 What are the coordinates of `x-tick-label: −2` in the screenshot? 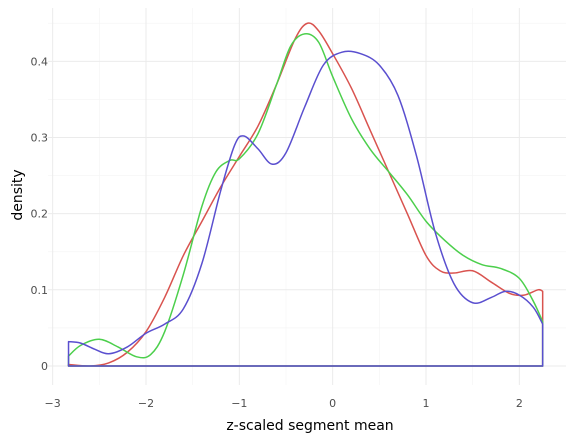 It's located at (146, 403).